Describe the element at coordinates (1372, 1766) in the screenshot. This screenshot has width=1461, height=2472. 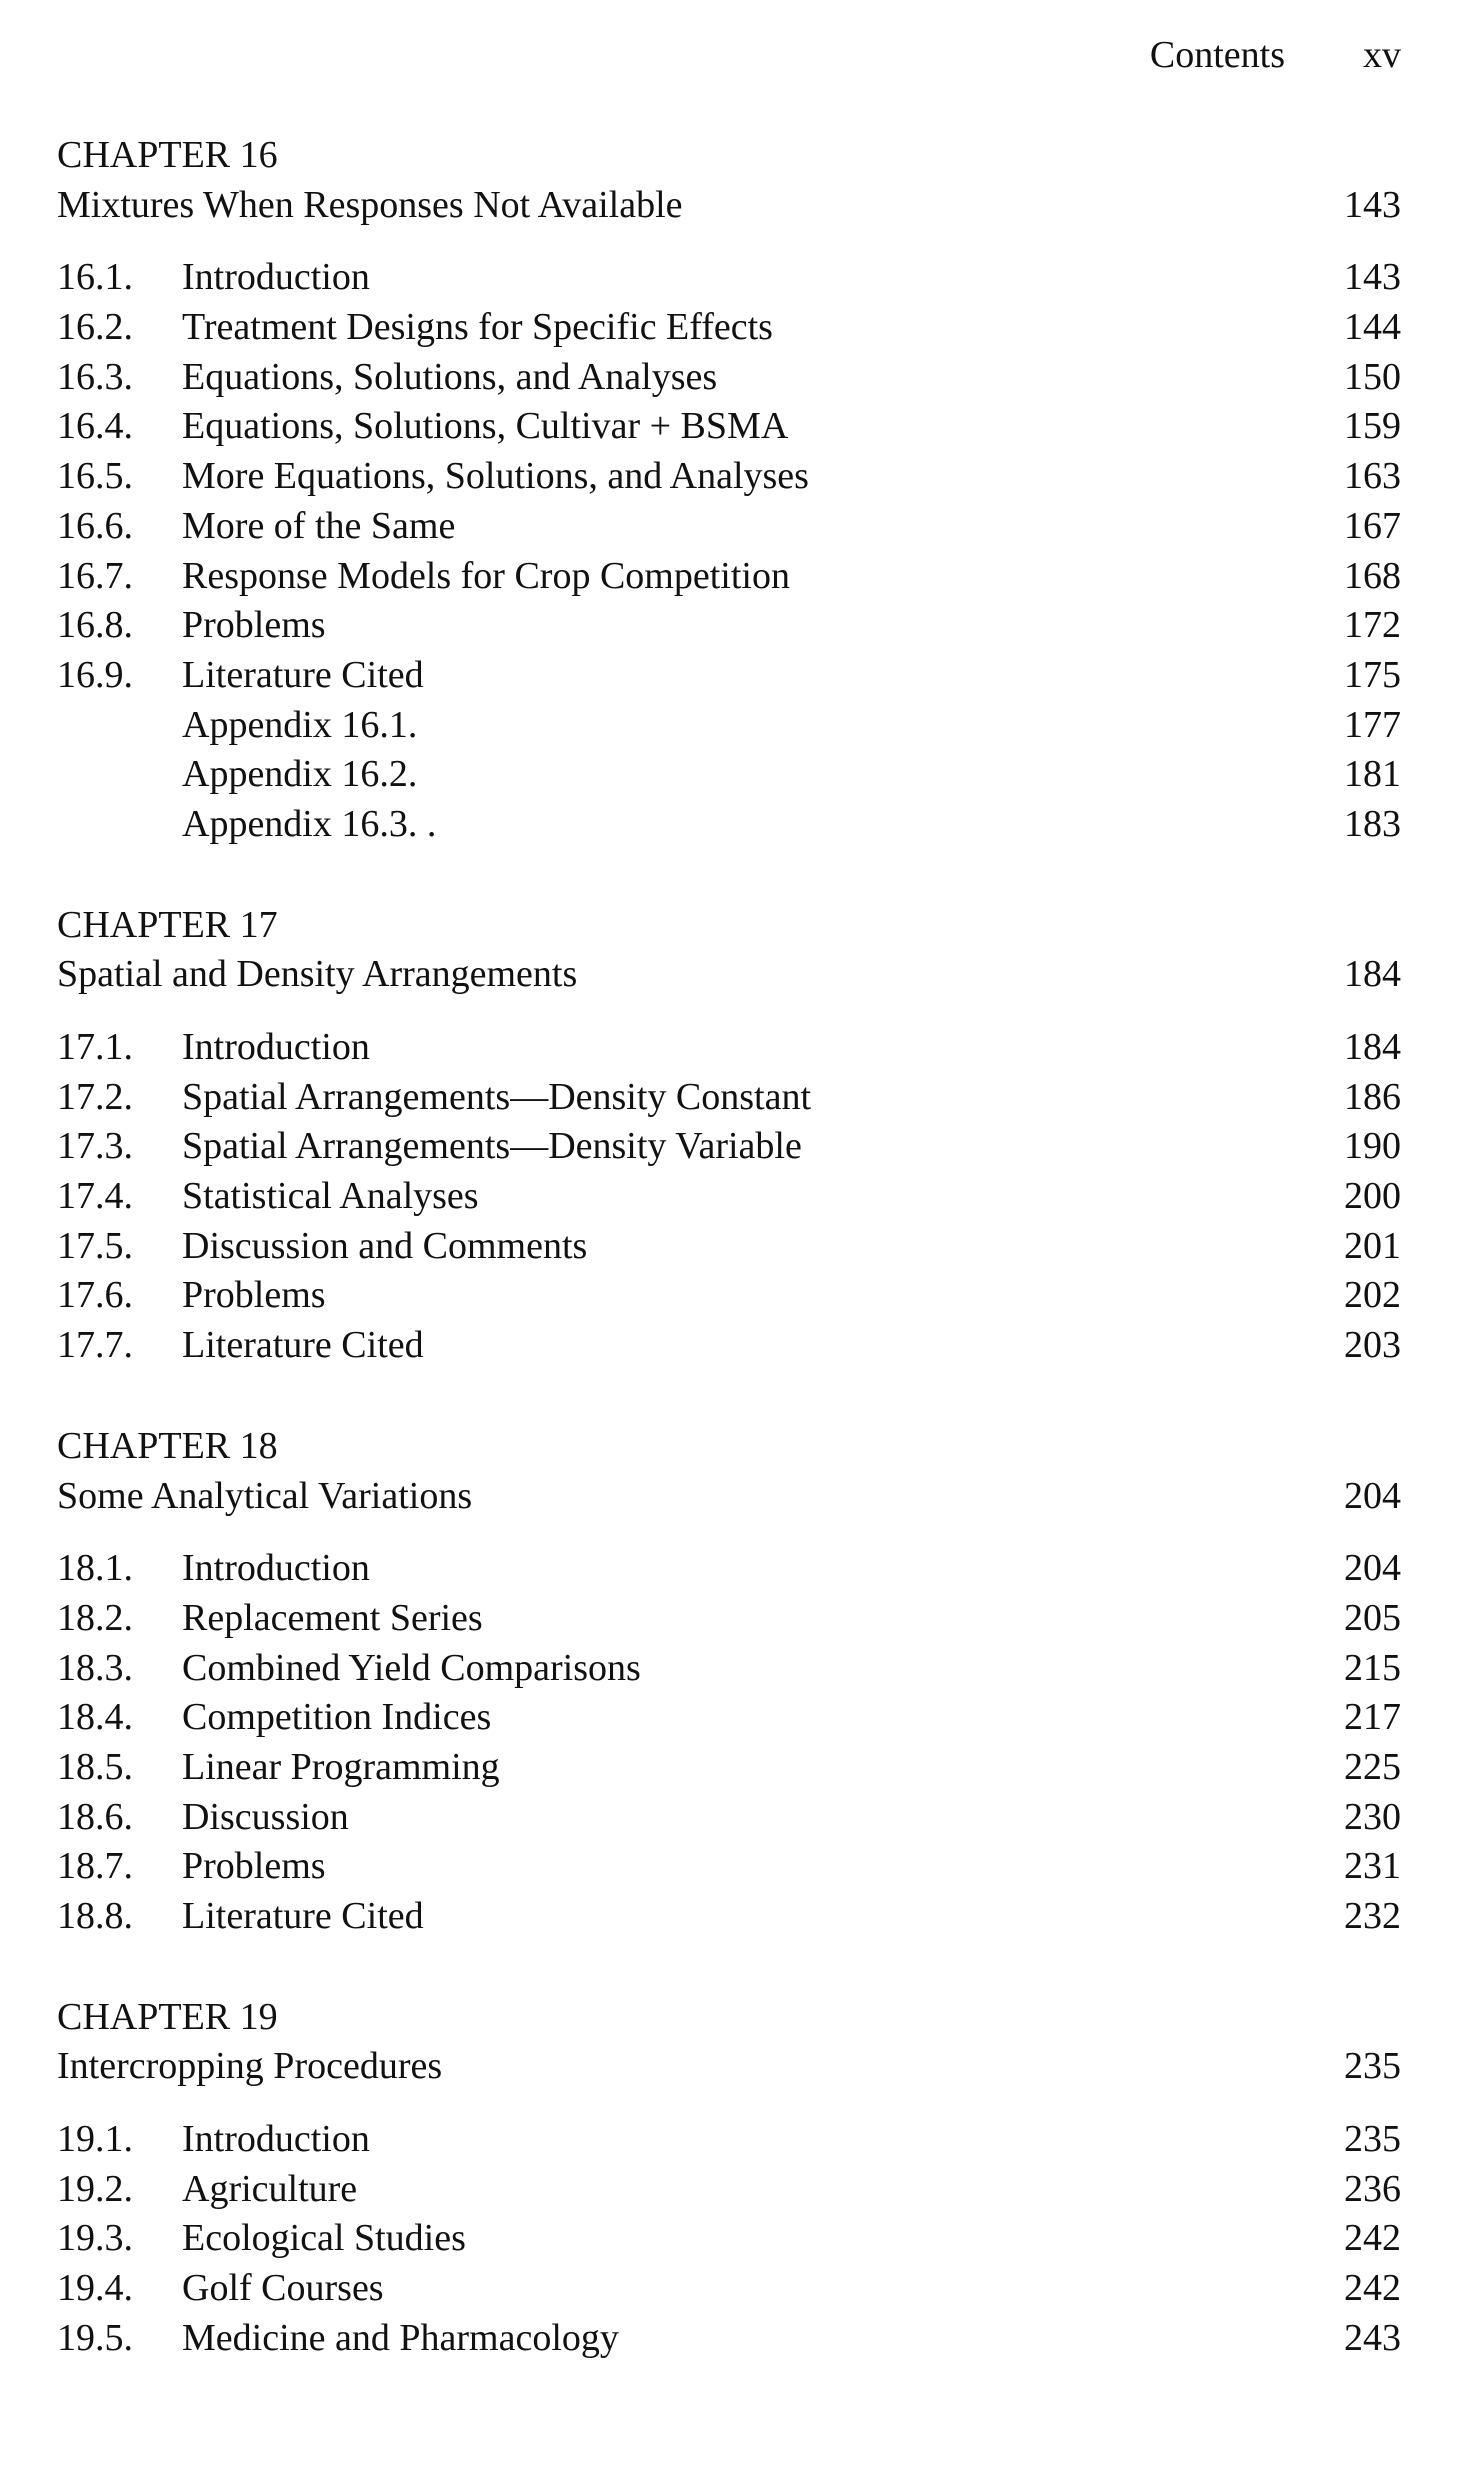
I see `section-page: 225` at that location.